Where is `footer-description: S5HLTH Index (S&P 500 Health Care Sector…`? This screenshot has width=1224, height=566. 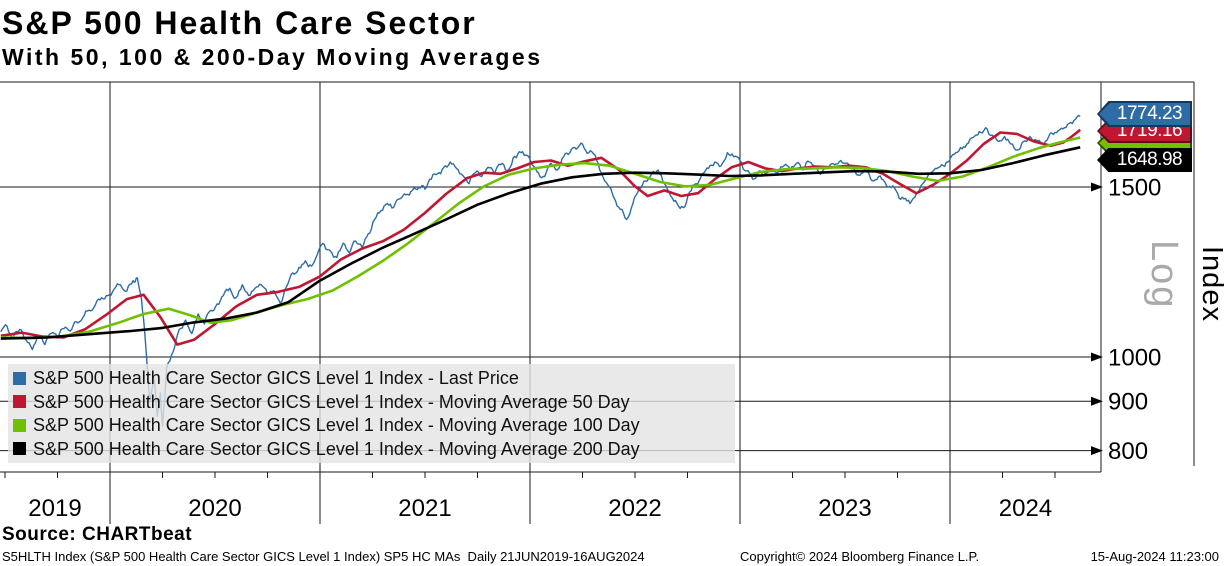 footer-description: S5HLTH Index (S&P 500 Health Care Sector… is located at coordinates (323, 556).